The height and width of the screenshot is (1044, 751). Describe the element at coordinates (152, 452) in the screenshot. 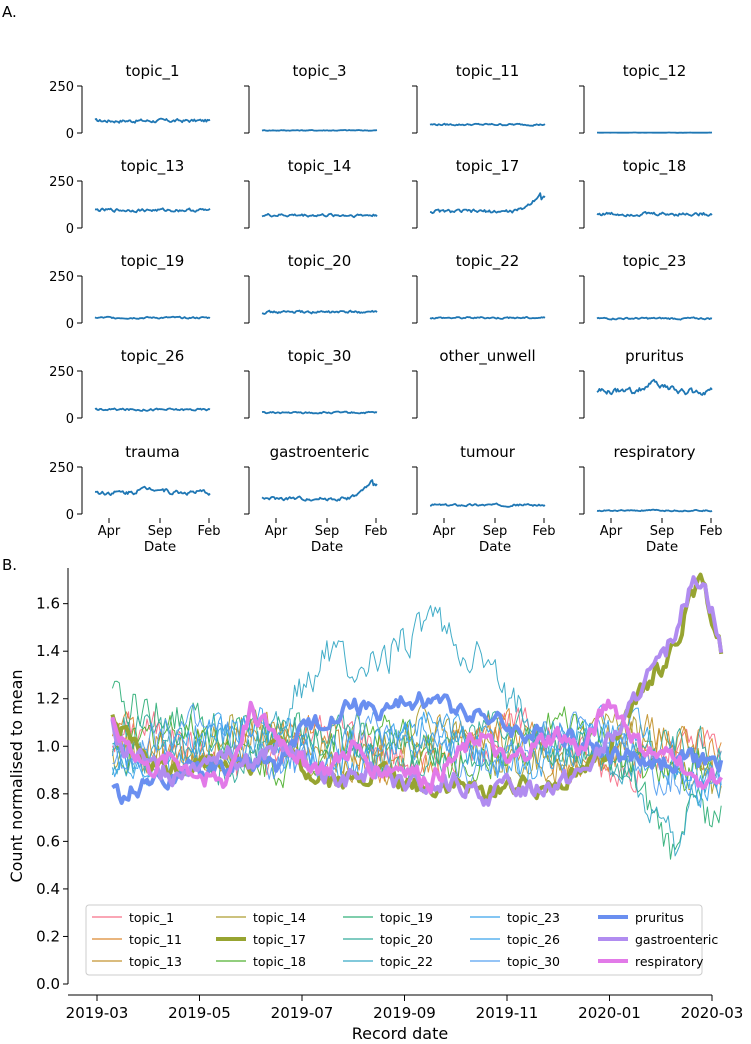

I see `panel-title: trauma` at that location.